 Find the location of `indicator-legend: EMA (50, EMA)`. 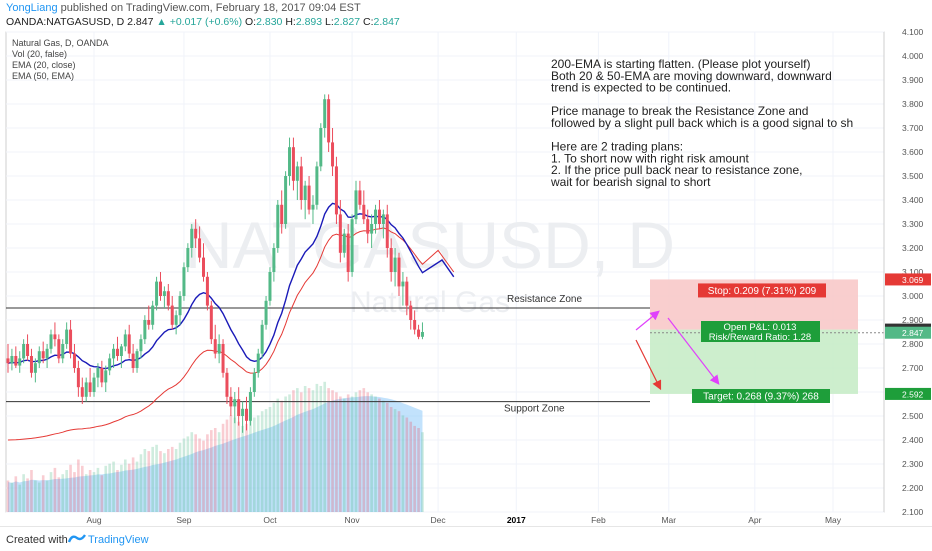

indicator-legend: EMA (50, EMA) is located at coordinates (43, 76).